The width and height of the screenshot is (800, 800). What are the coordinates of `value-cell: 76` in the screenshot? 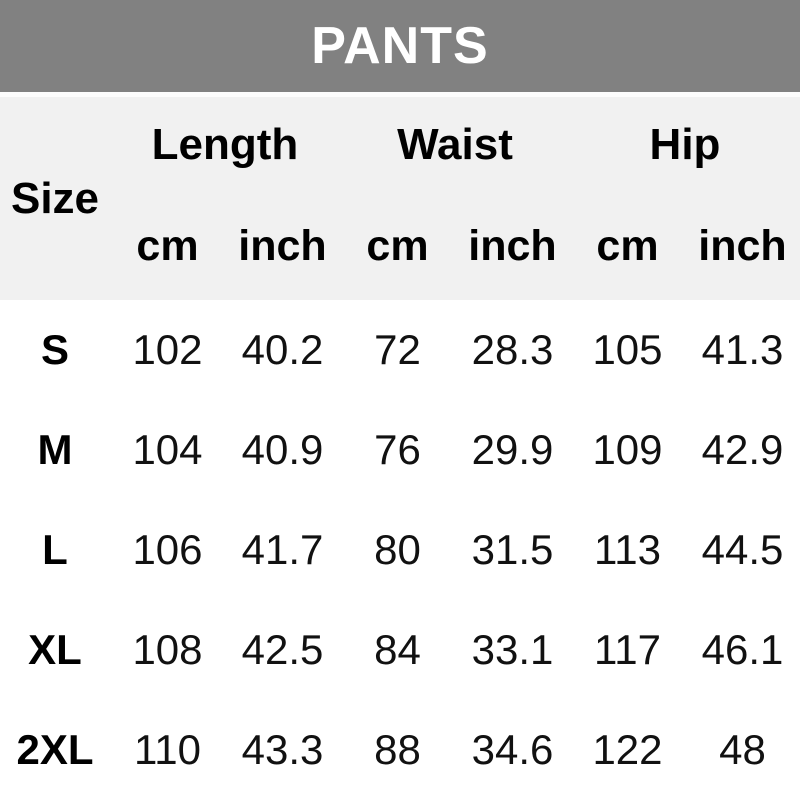 It's located at (397, 449).